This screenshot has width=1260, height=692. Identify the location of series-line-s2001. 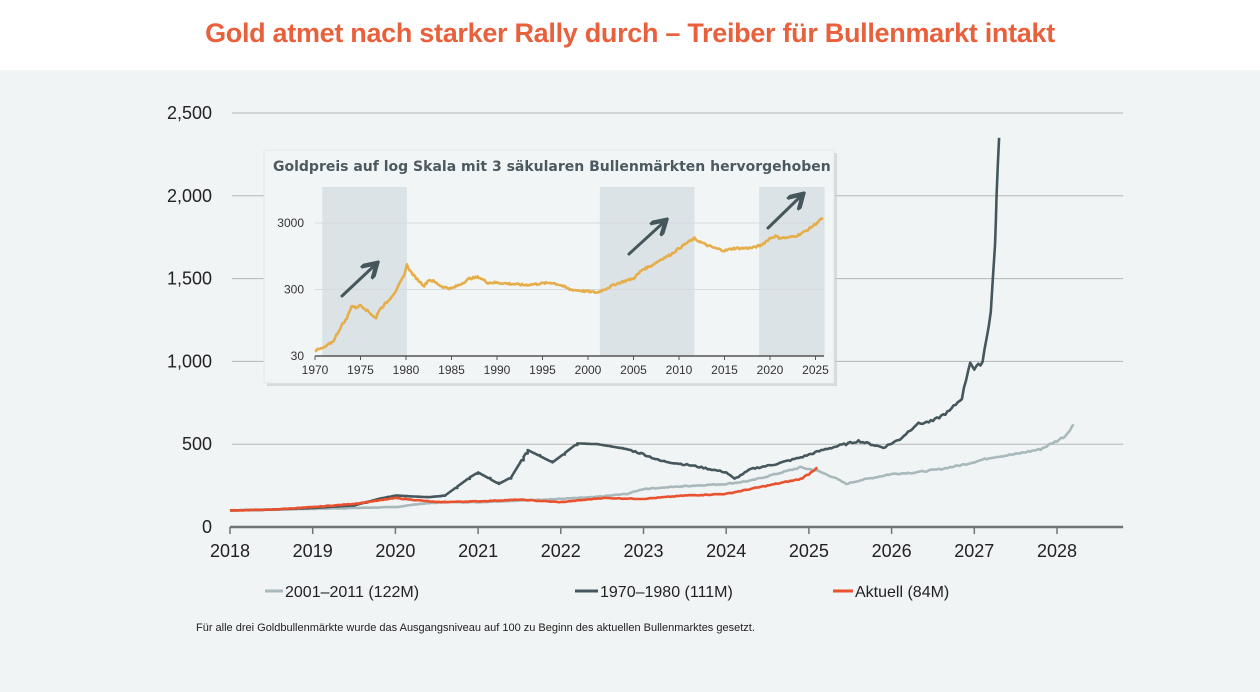
(652, 467).